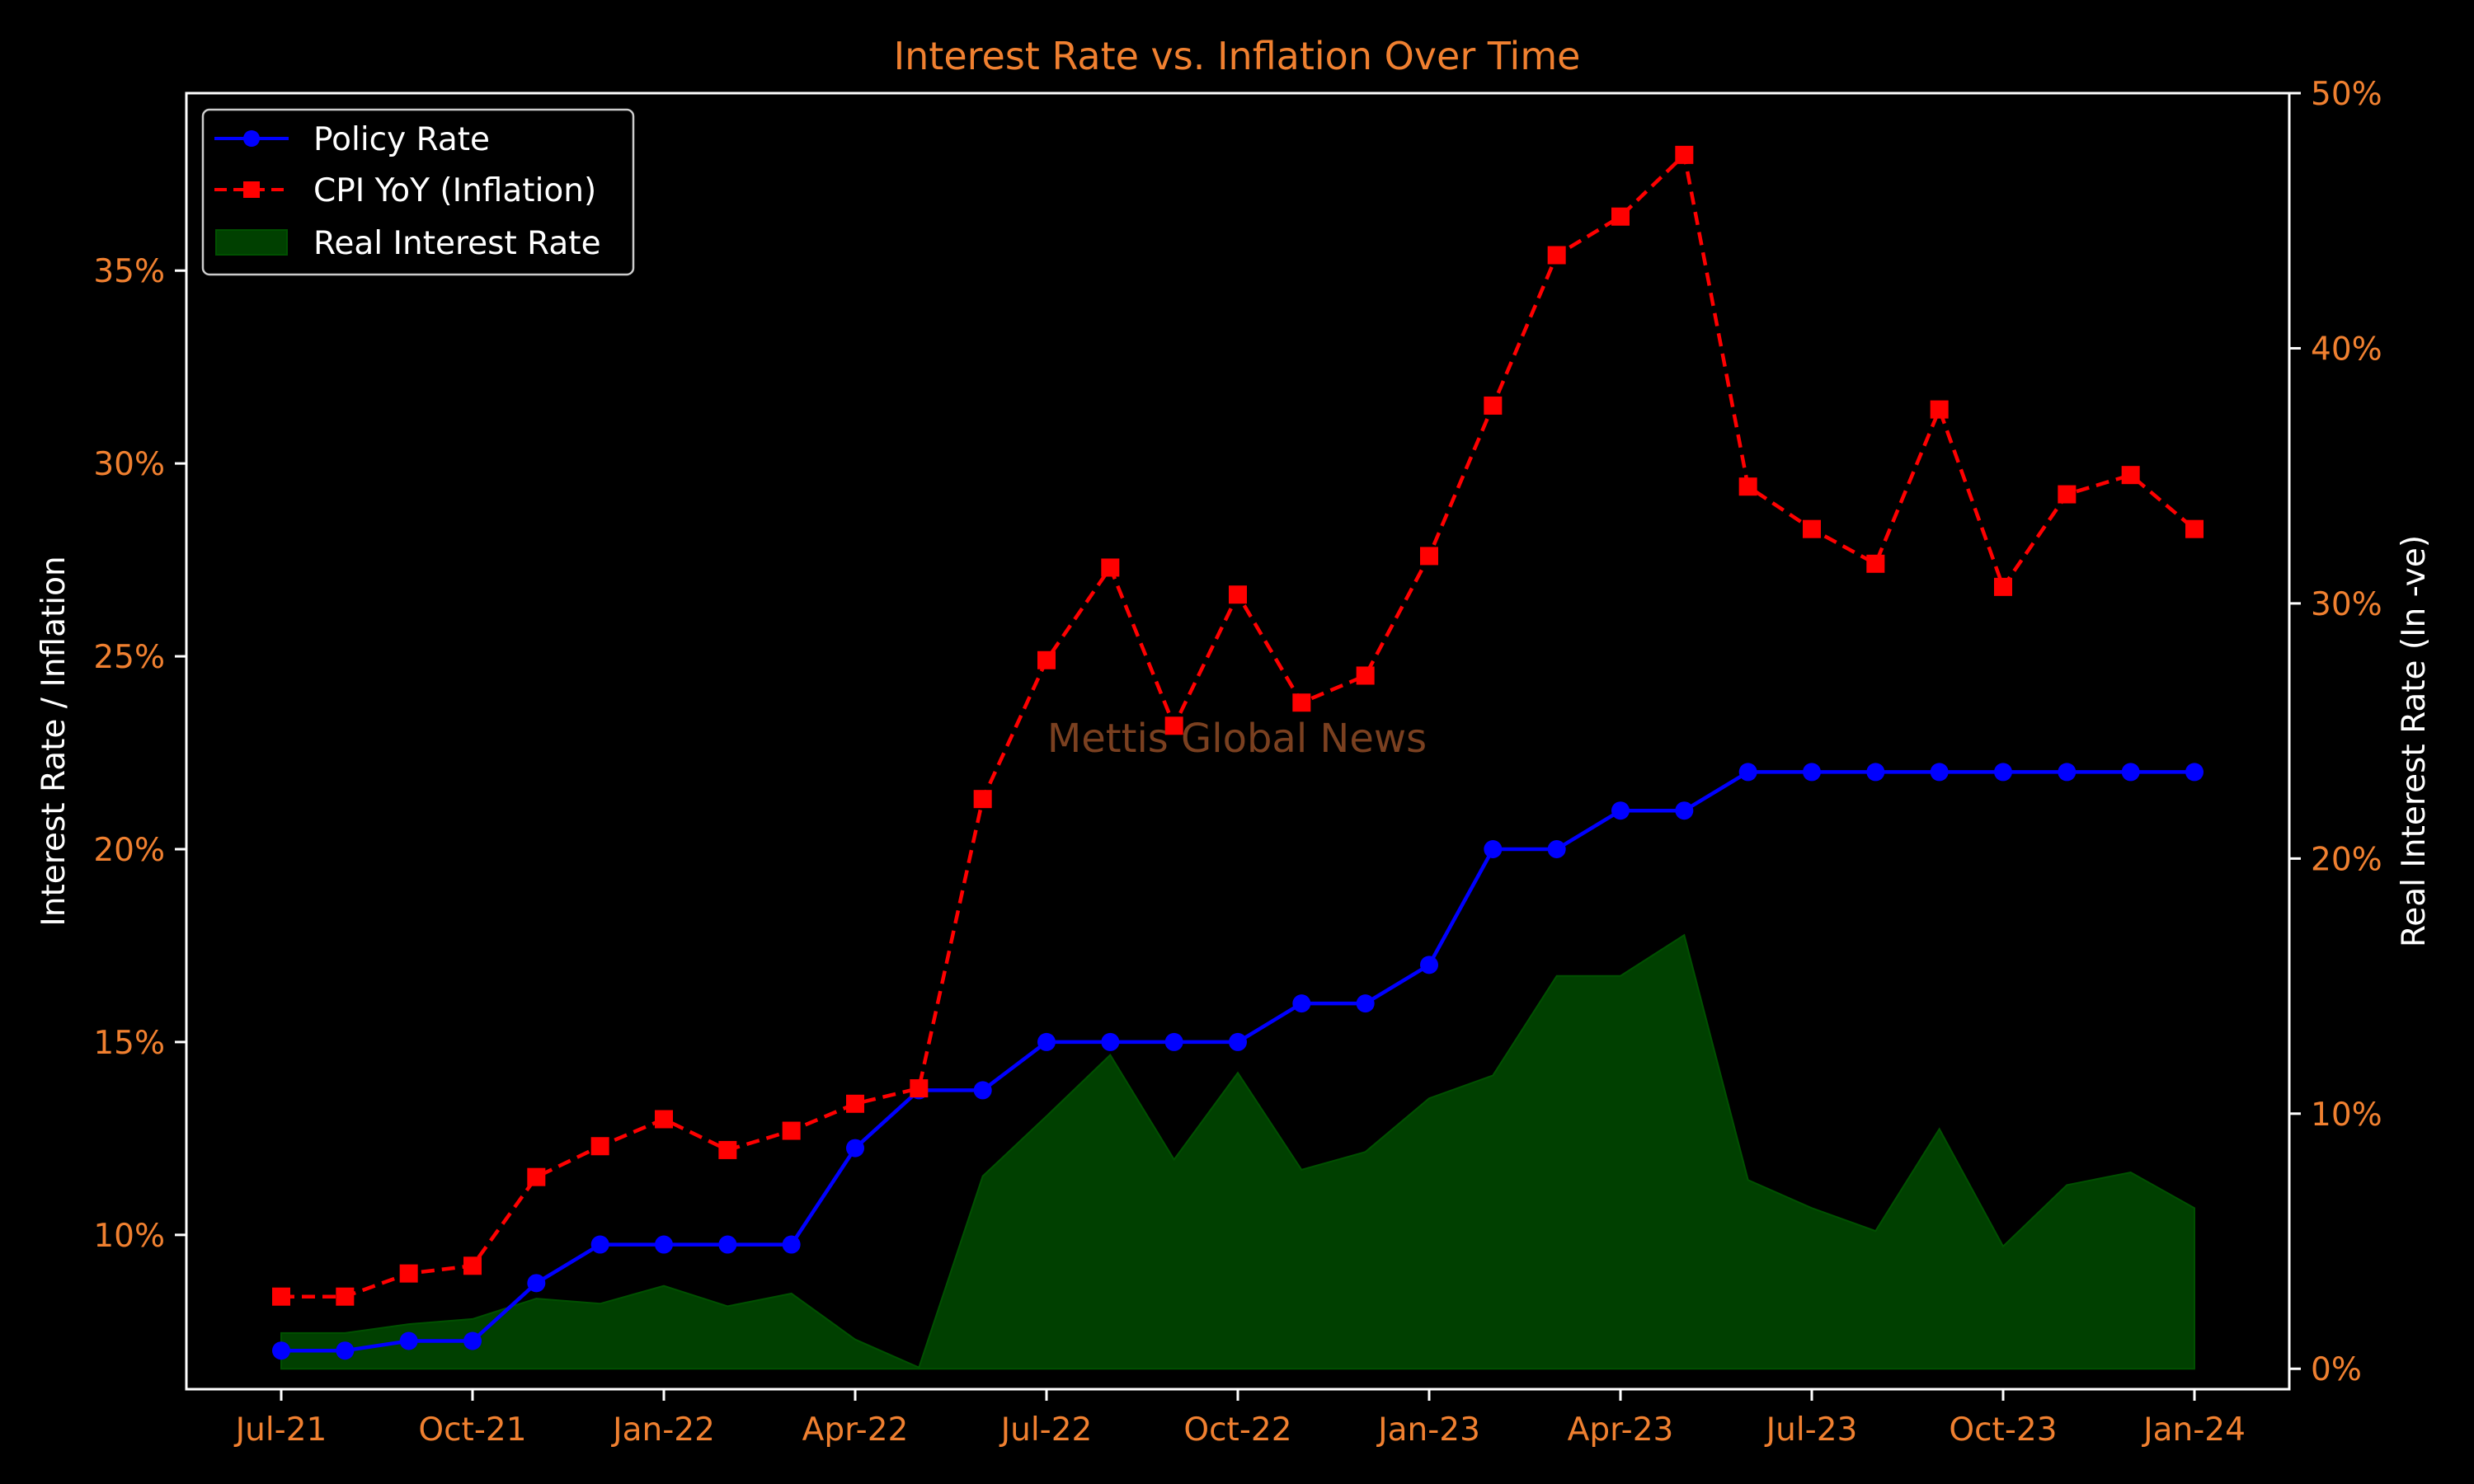  Describe the element at coordinates (129, 657) in the screenshot. I see `y-left-tick-label: 25%` at that location.